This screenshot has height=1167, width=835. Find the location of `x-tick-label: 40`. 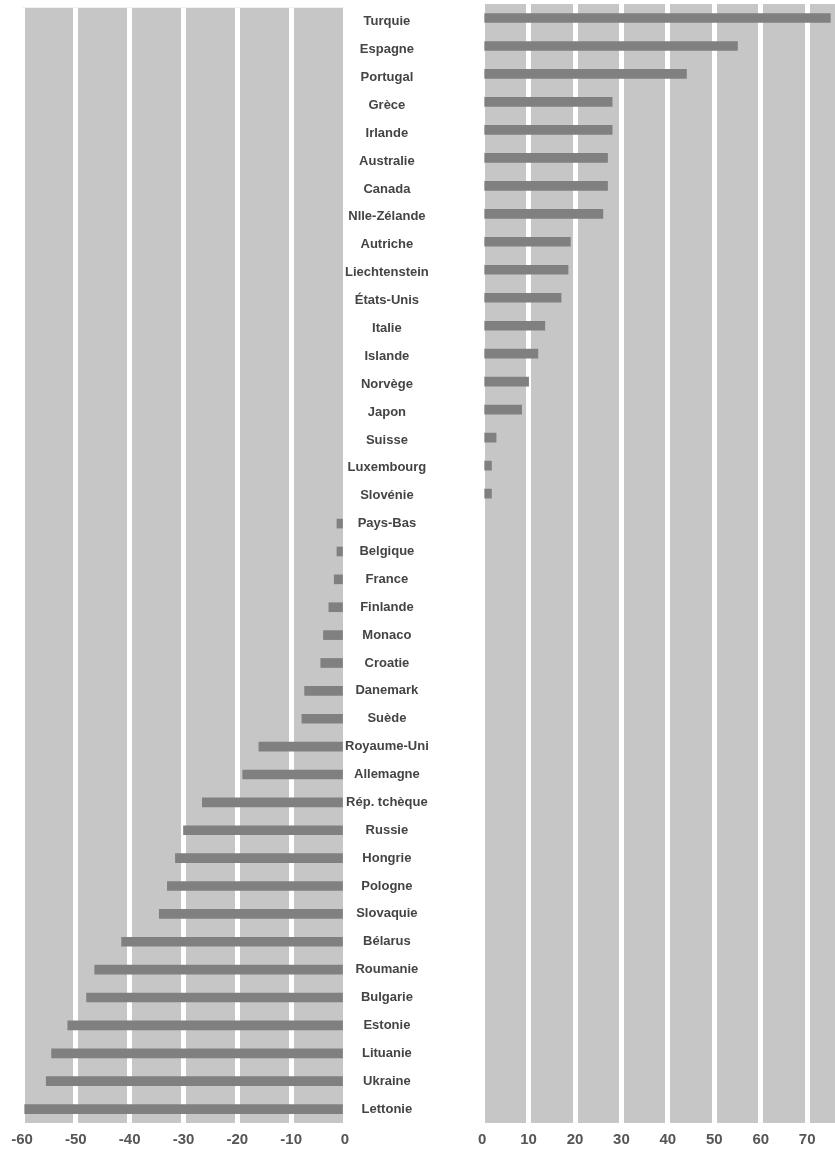

x-tick-label: 40 is located at coordinates (668, 1139).